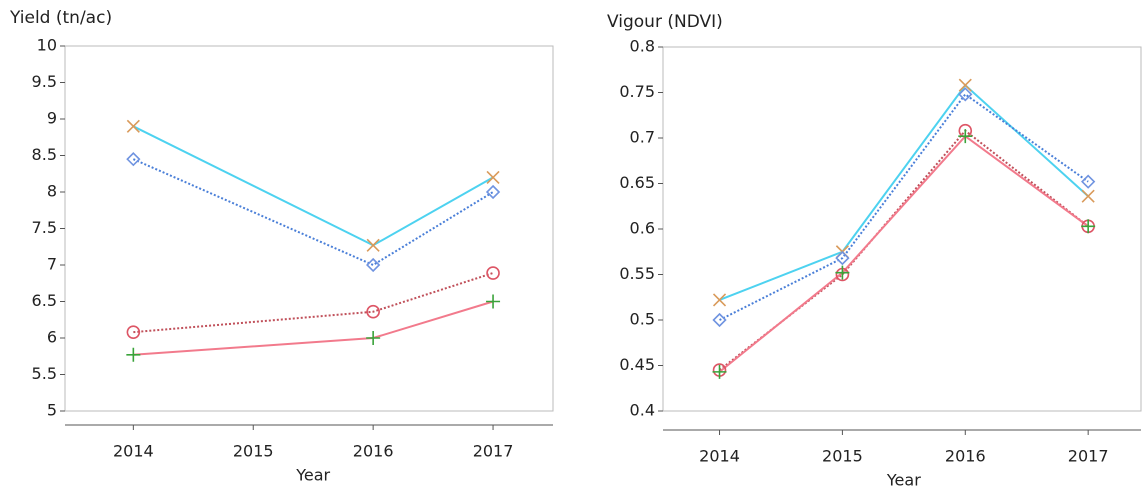  What do you see at coordinates (642, 319) in the screenshot?
I see `y-tick-label: 0.5` at bounding box center [642, 319].